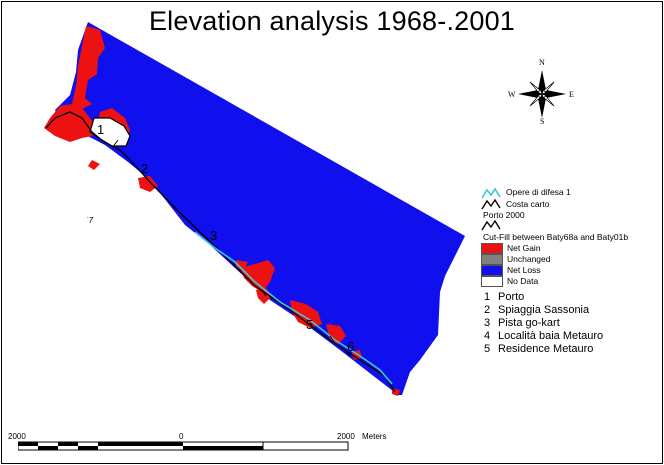 The width and height of the screenshot is (664, 465). I want to click on swatch-no-data, so click(492, 281).